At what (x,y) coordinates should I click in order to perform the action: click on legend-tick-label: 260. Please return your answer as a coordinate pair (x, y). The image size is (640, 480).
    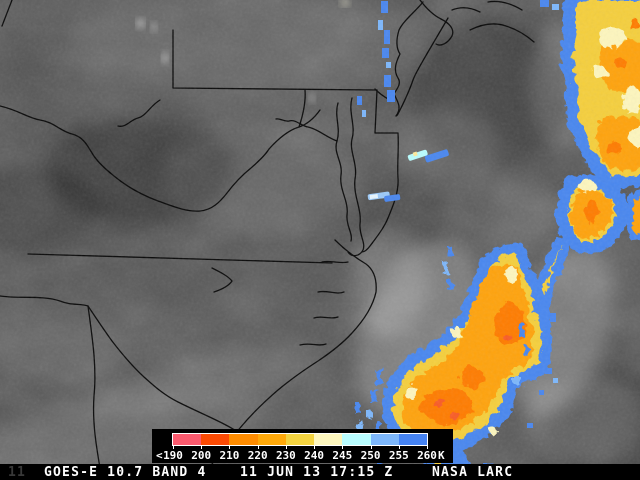
    Looking at the image, I should click on (427, 455).